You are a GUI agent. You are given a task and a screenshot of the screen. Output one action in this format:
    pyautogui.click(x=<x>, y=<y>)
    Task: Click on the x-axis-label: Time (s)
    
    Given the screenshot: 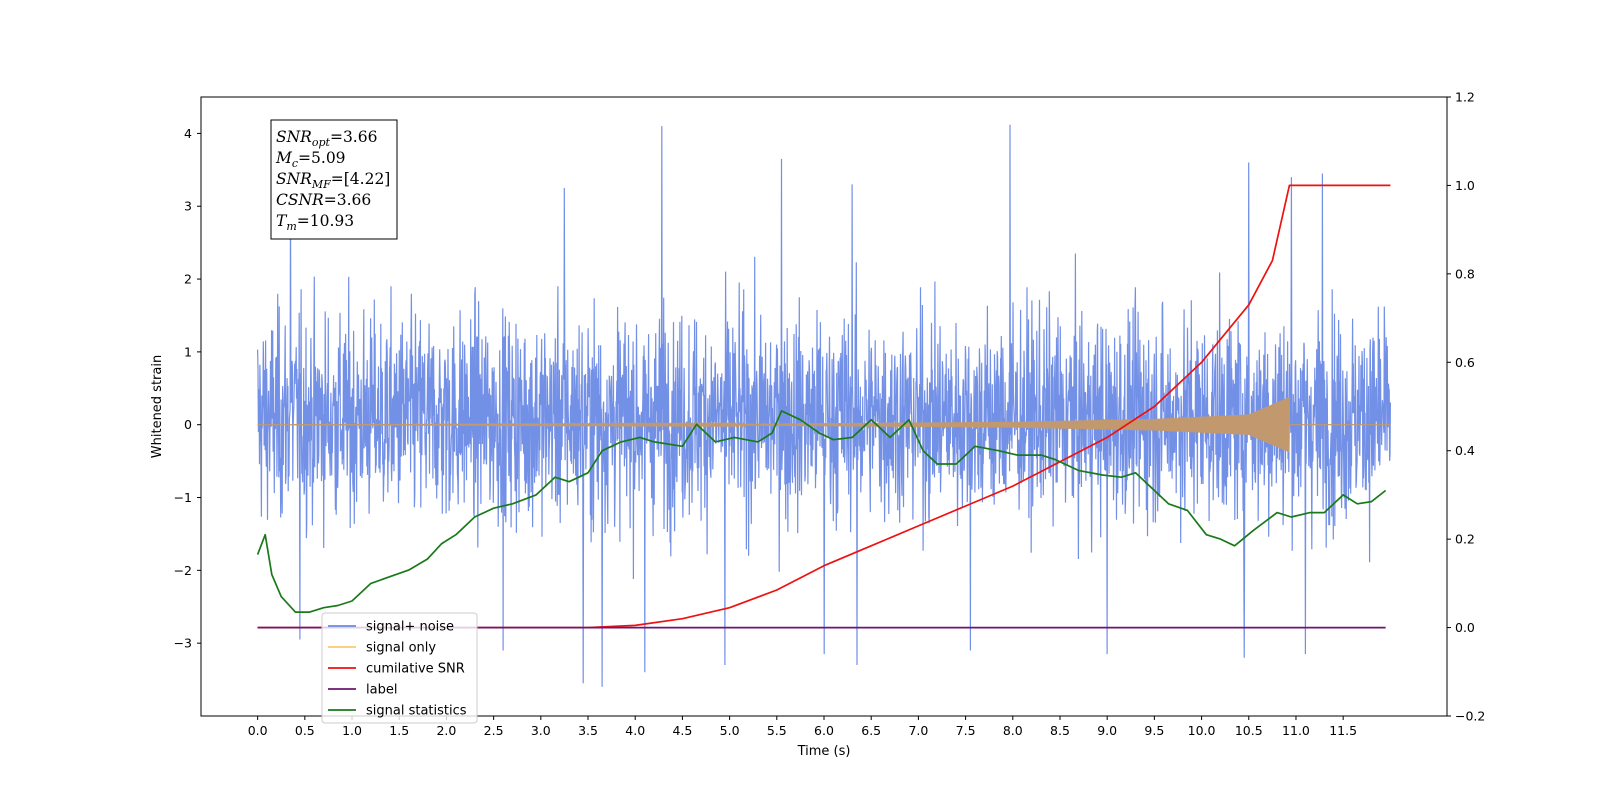 What is the action you would take?
    pyautogui.click(x=824, y=751)
    